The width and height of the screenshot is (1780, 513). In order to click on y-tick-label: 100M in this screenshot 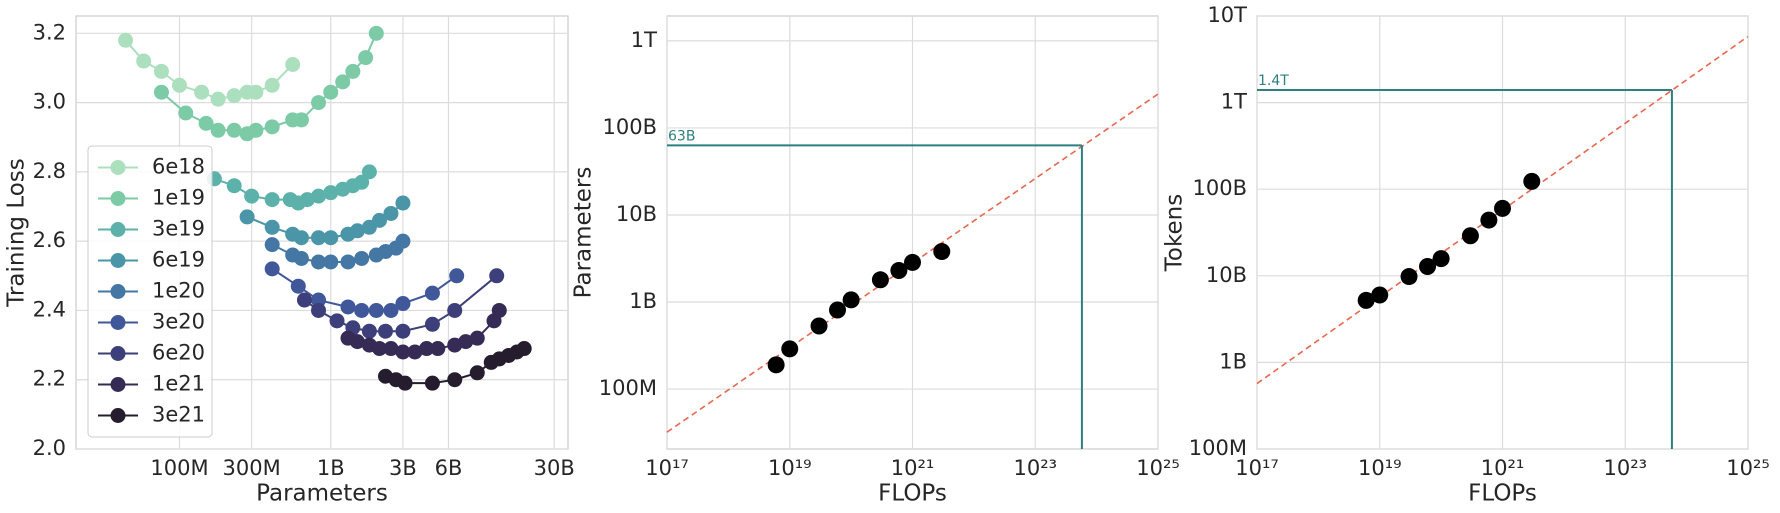, I will do `click(628, 388)`.